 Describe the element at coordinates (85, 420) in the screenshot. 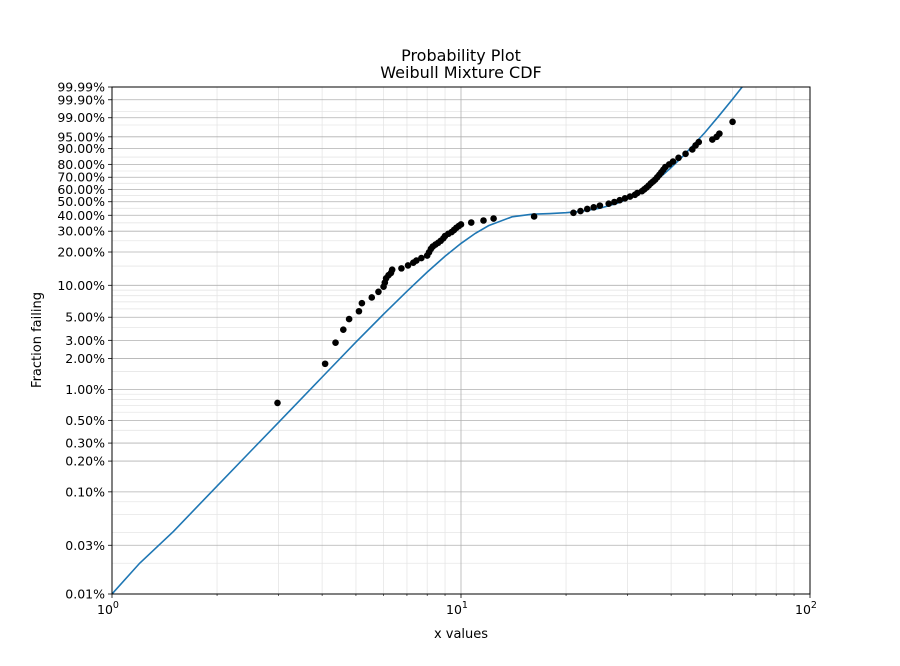

I see `y-tick-label: 0.50%` at that location.